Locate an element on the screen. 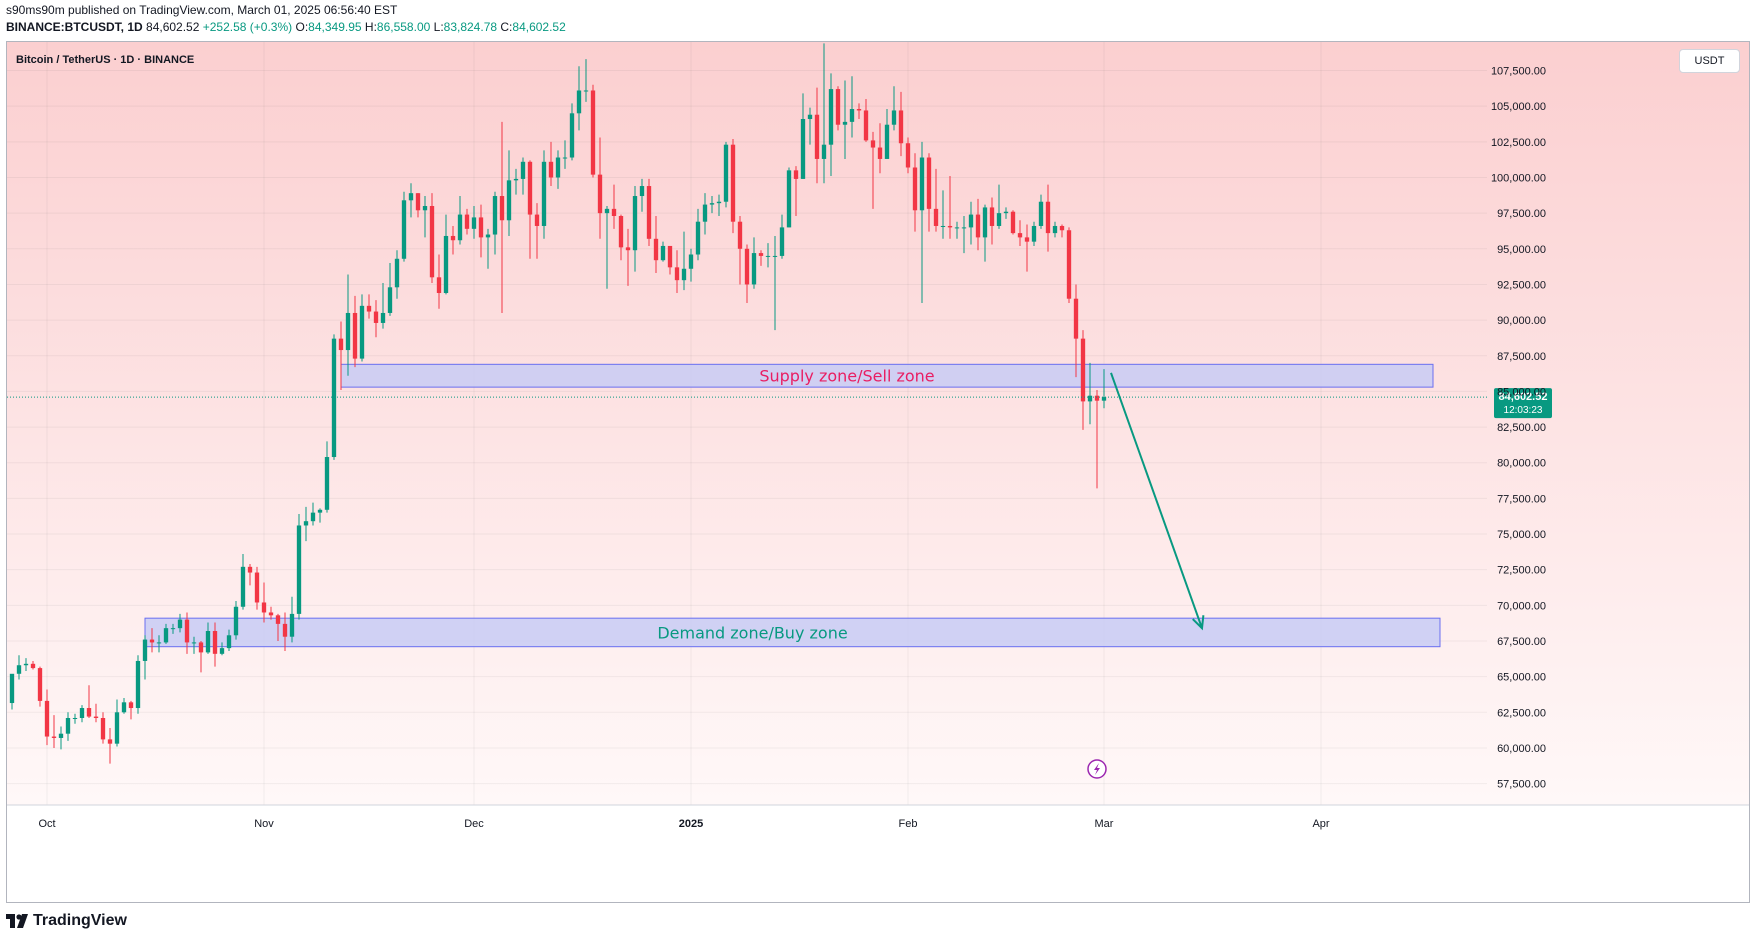  trend-arrow-line is located at coordinates (1156, 500).